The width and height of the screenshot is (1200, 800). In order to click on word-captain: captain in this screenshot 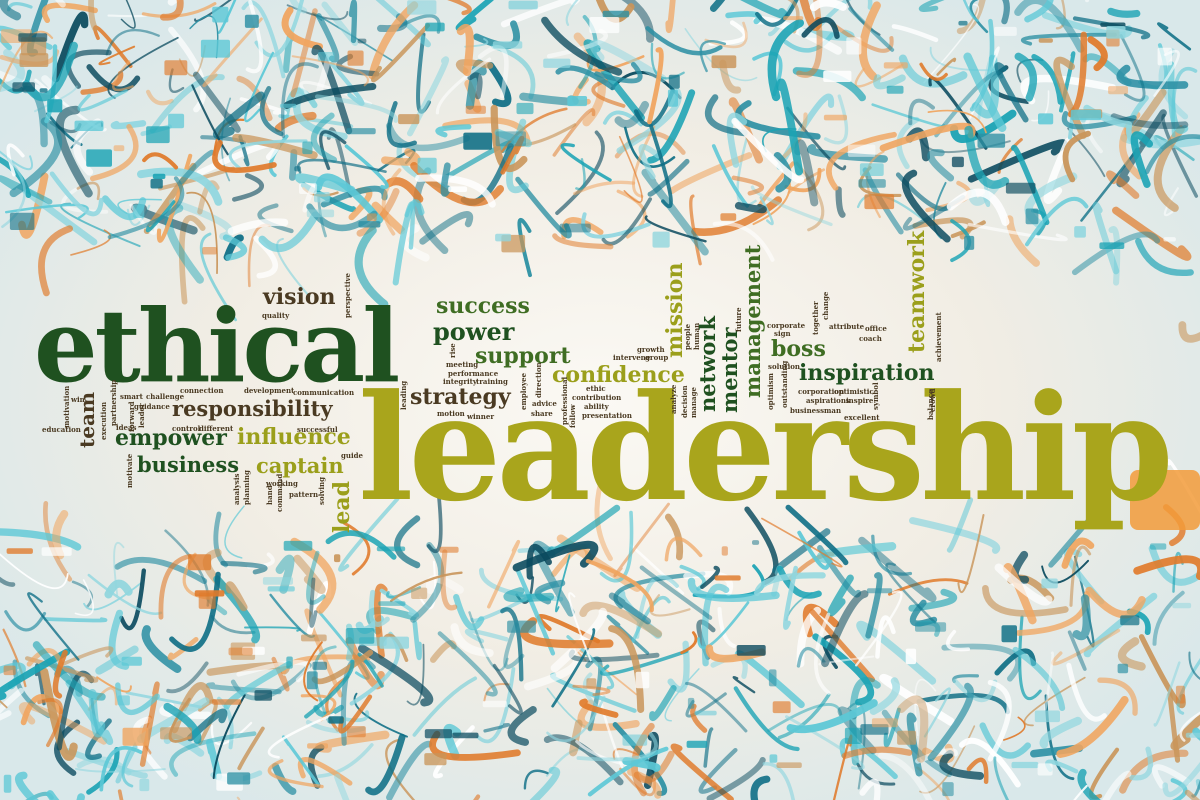, I will do `click(300, 465)`.